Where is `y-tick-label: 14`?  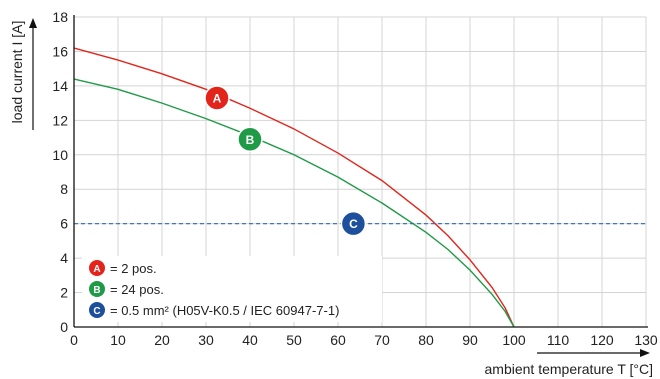
y-tick-label: 14 is located at coordinates (60, 86).